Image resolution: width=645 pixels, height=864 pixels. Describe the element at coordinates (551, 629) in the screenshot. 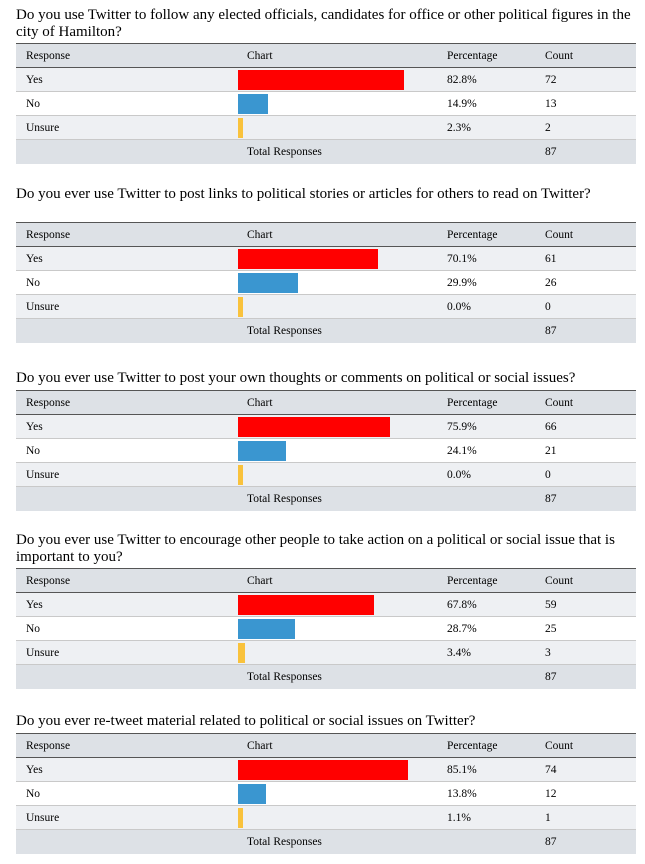

I see `count-value: 25` at that location.